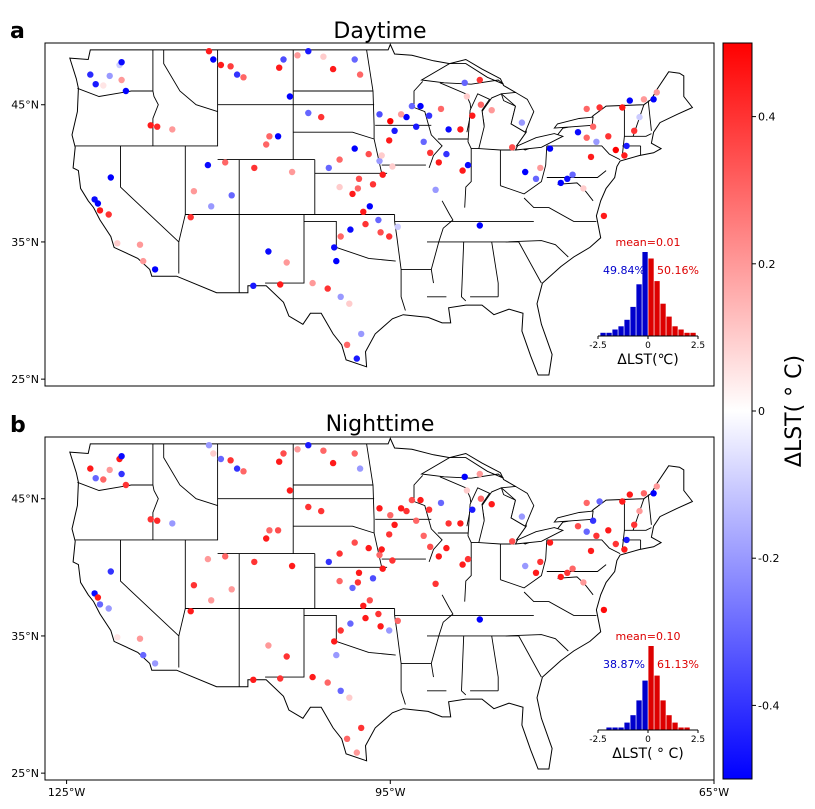 The image size is (815, 809). What do you see at coordinates (648, 740) in the screenshot?
I see `inset-x-tick-label: 0` at bounding box center [648, 740].